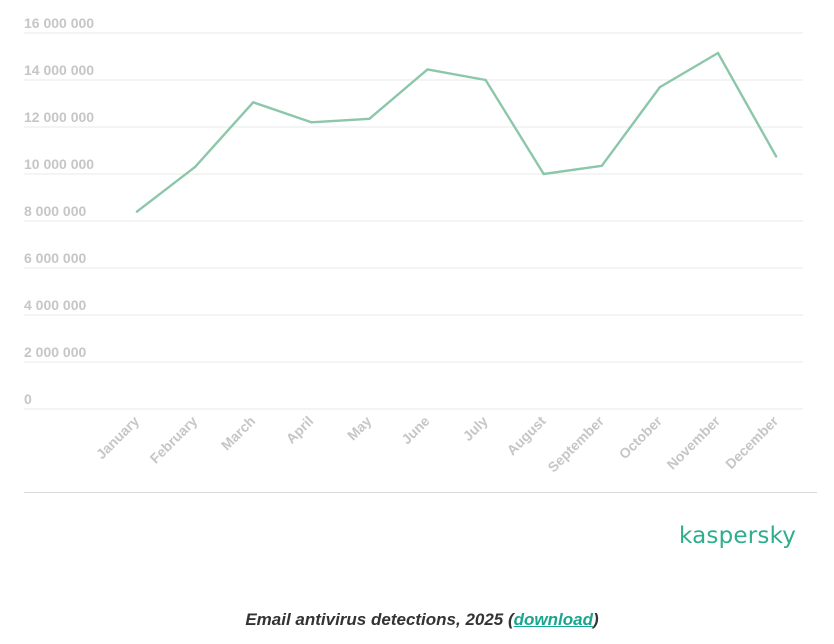 The width and height of the screenshot is (834, 644). What do you see at coordinates (379, 619) in the screenshot?
I see `caption-text: Email antivirus detections, 2025 (` at bounding box center [379, 619].